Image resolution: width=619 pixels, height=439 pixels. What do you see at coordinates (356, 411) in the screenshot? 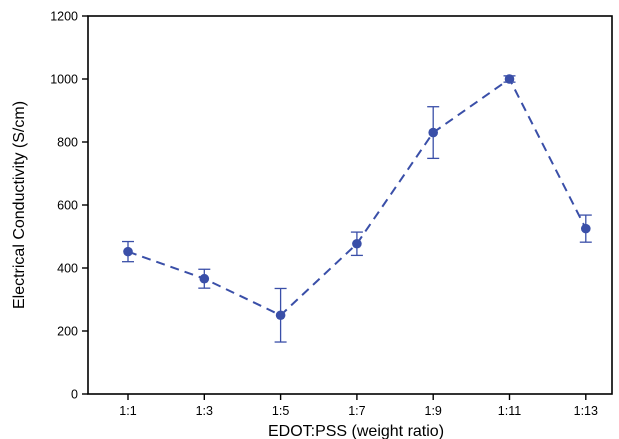
I see `x-tick-label: 1:7` at bounding box center [356, 411].